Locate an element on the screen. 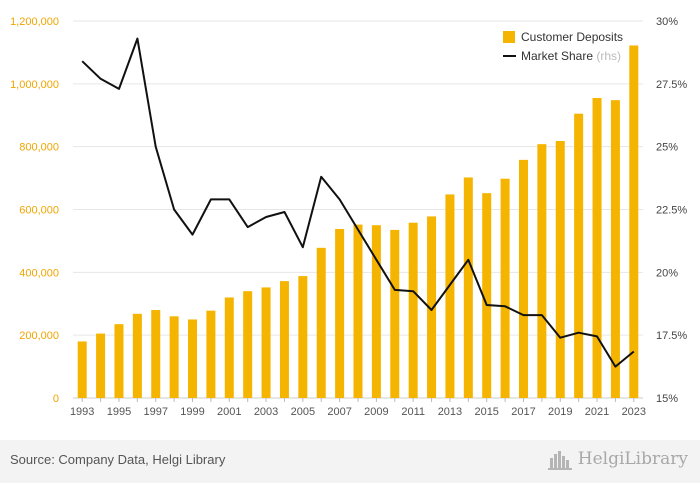 The image size is (700, 483). y-right-tick-label: 30% is located at coordinates (667, 22).